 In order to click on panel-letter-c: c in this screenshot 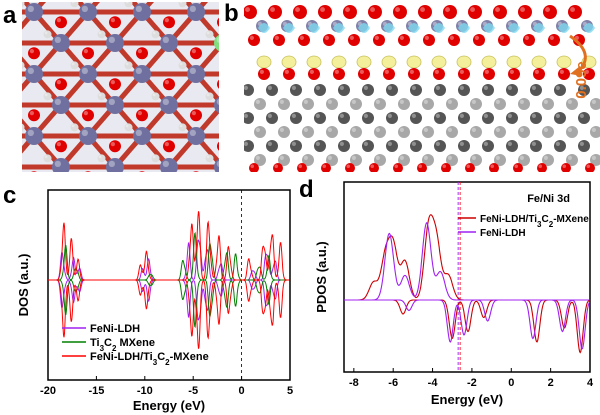, I will do `click(10, 195)`.